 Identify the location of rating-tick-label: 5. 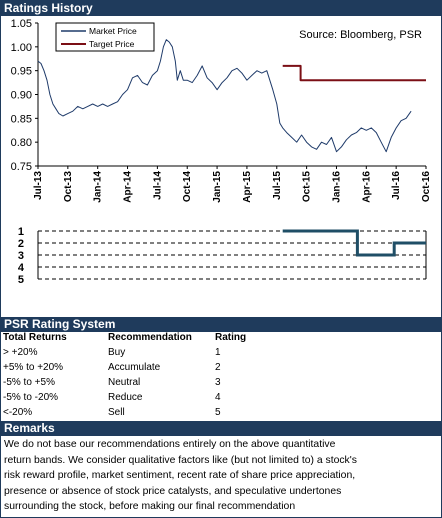
(21, 280).